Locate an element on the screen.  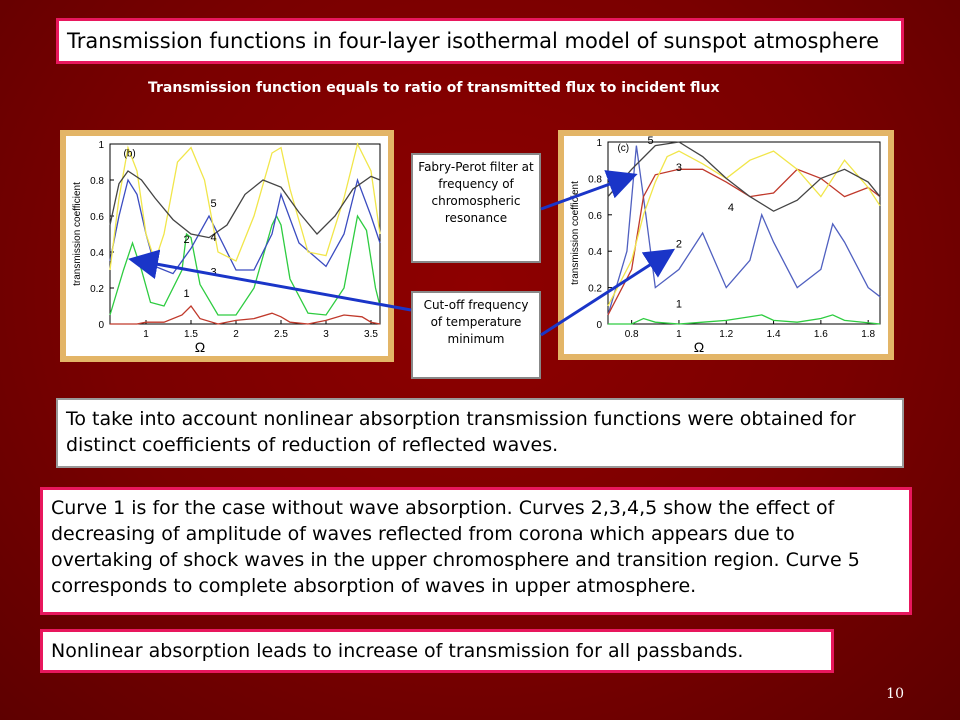
x-tick-label: 1.6 is located at coordinates (821, 334).